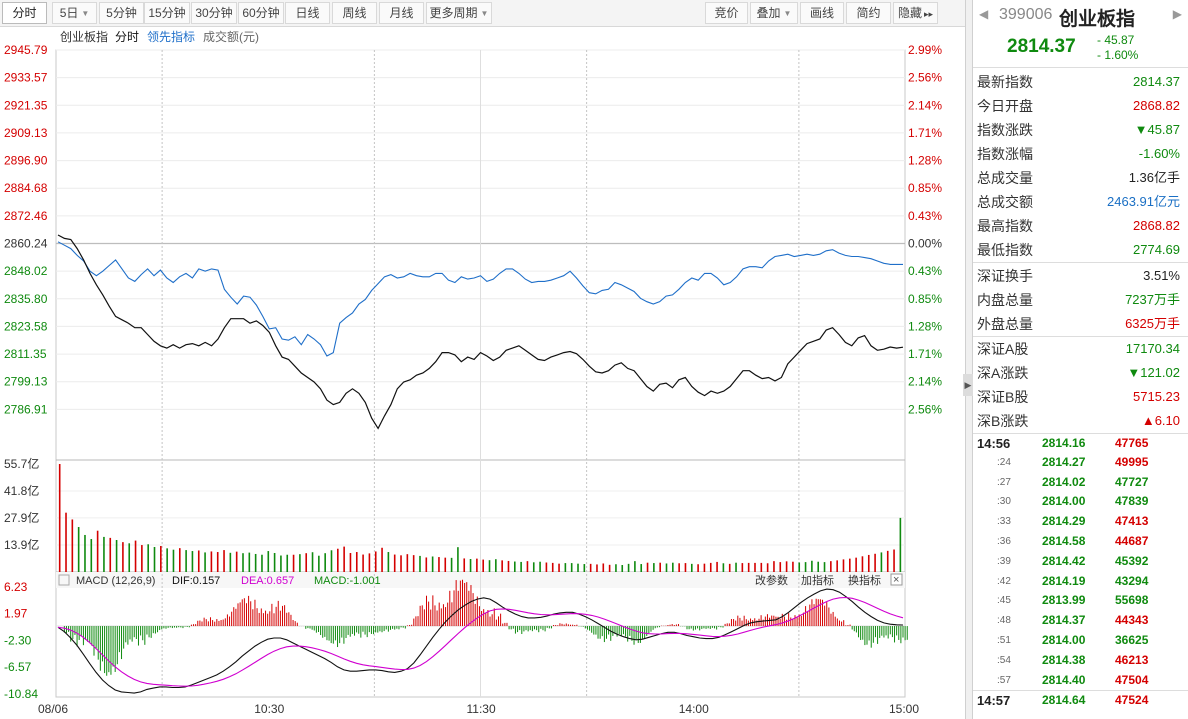 This screenshot has height=719, width=1188. Describe the element at coordinates (261, 13) in the screenshot. I see `period-button: 60分钟` at that location.